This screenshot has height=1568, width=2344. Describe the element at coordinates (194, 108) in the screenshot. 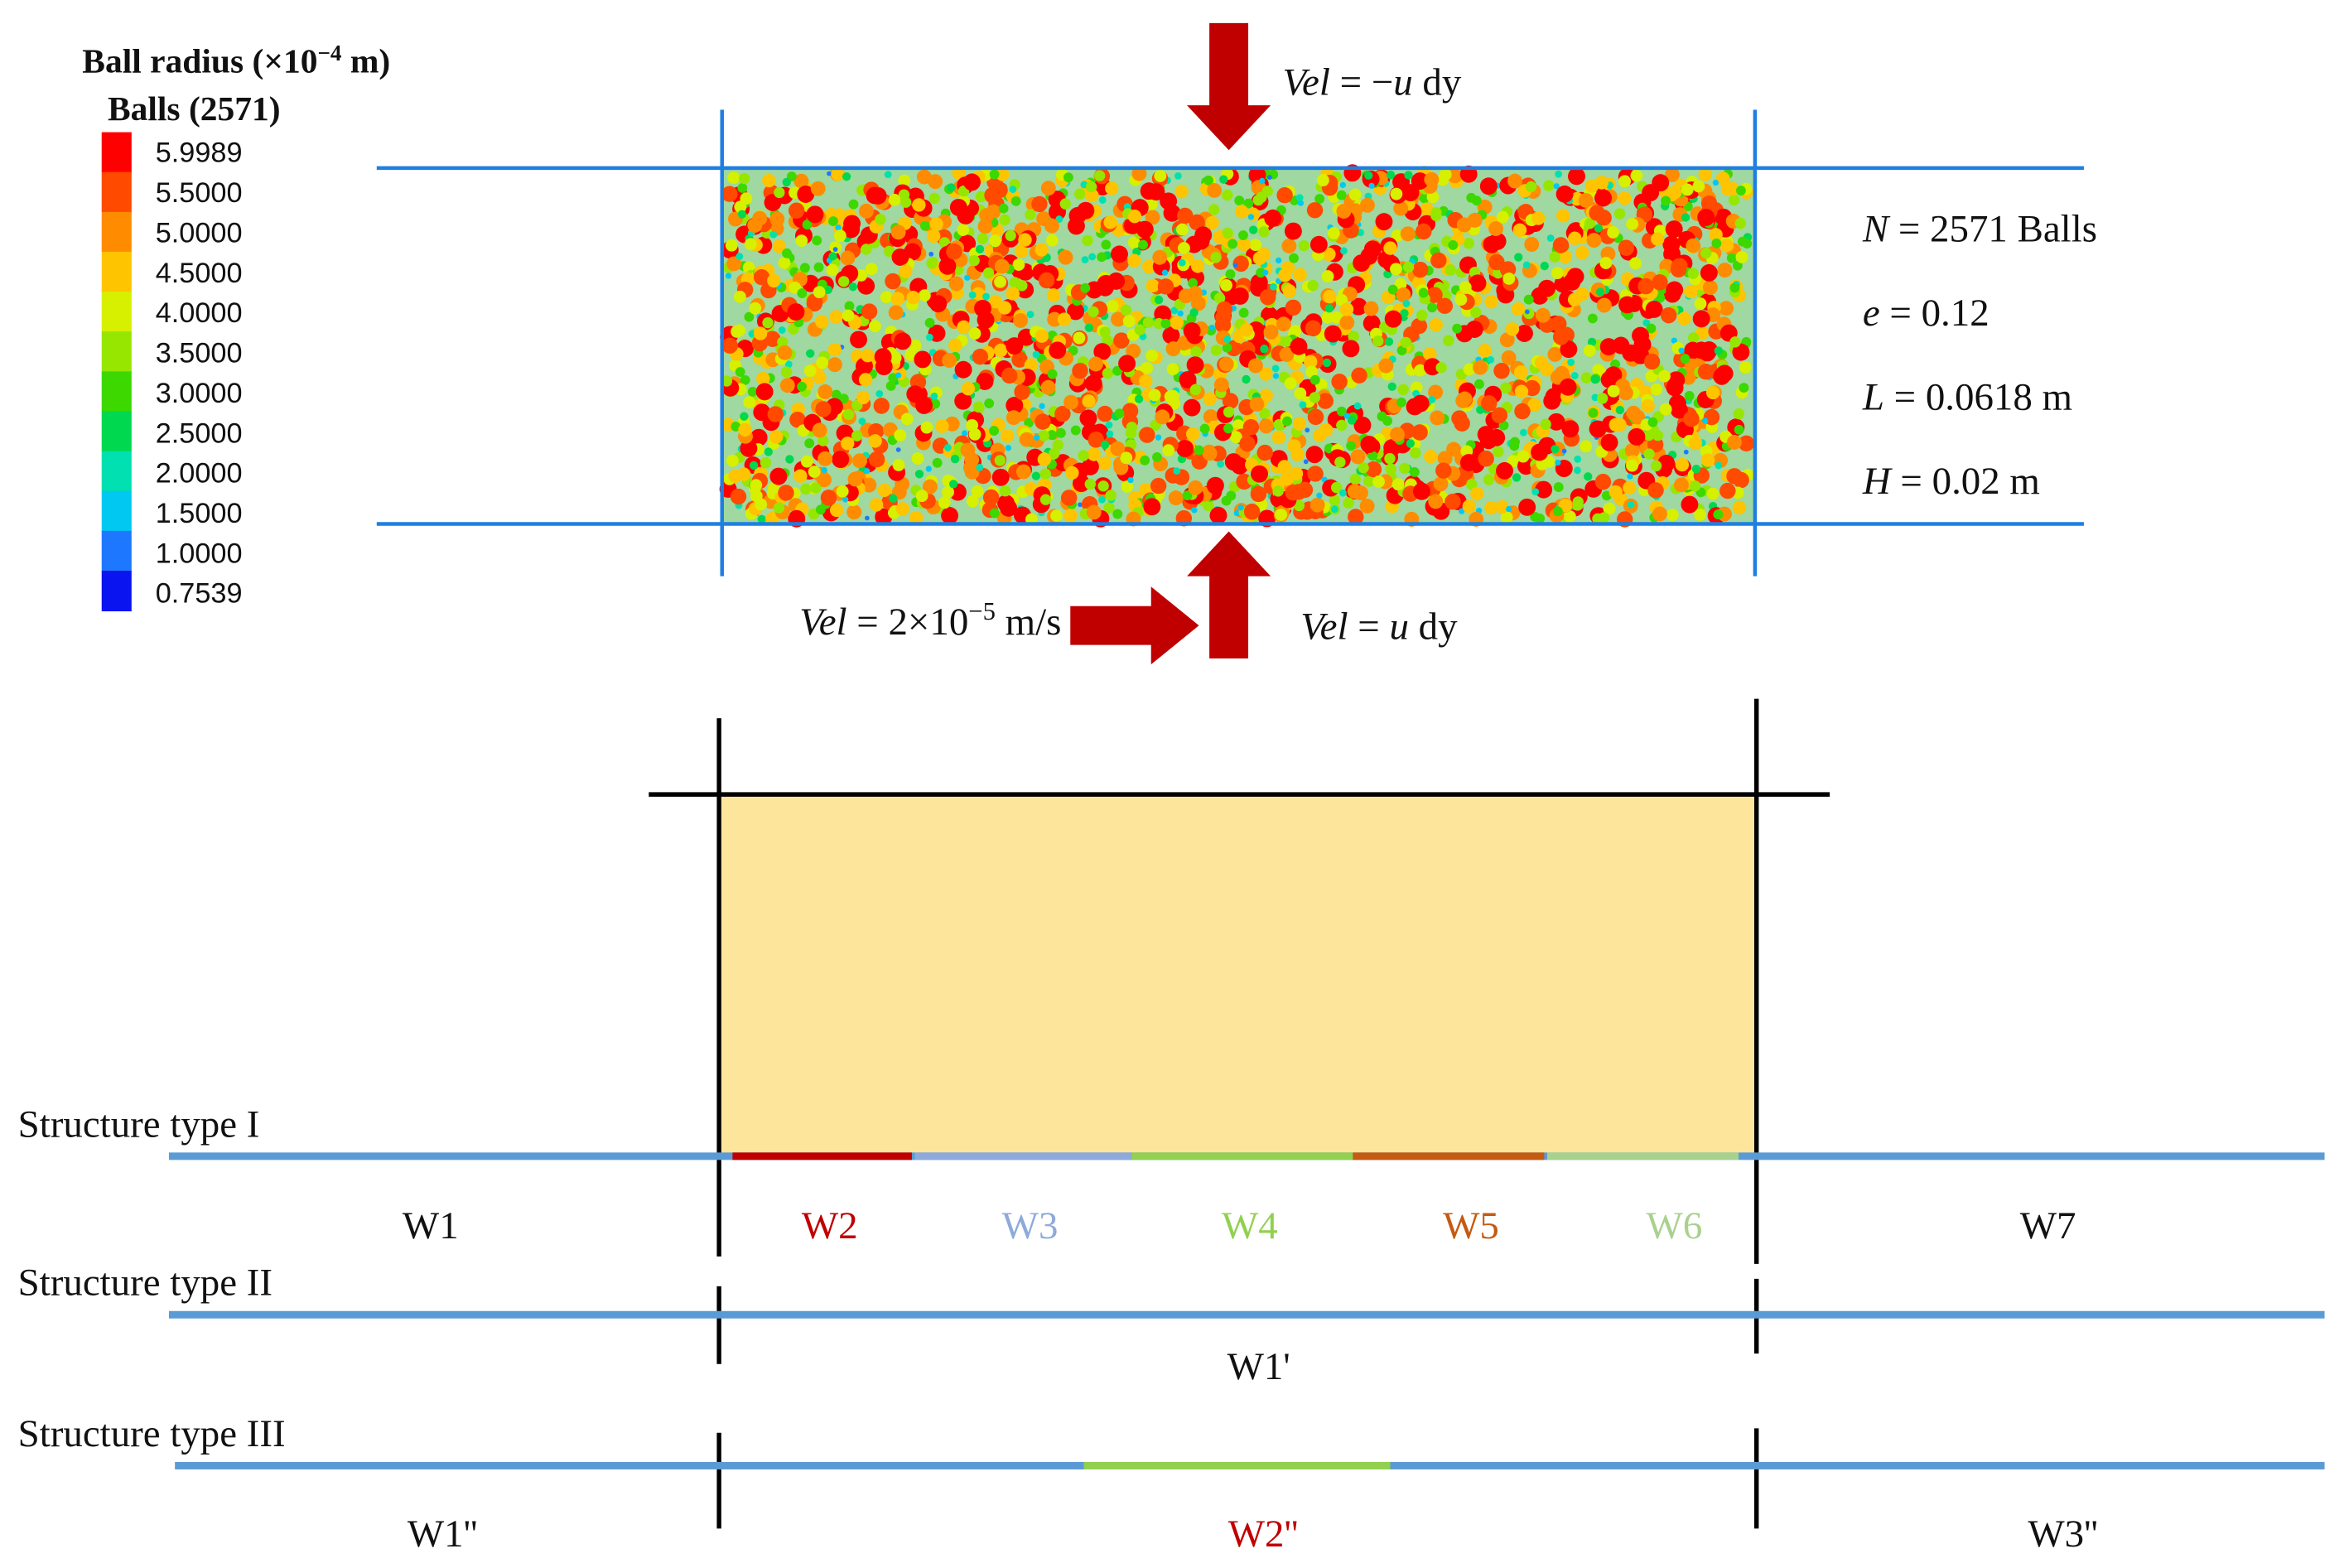

I see `legend-subtitle: Balls (2571)` at that location.